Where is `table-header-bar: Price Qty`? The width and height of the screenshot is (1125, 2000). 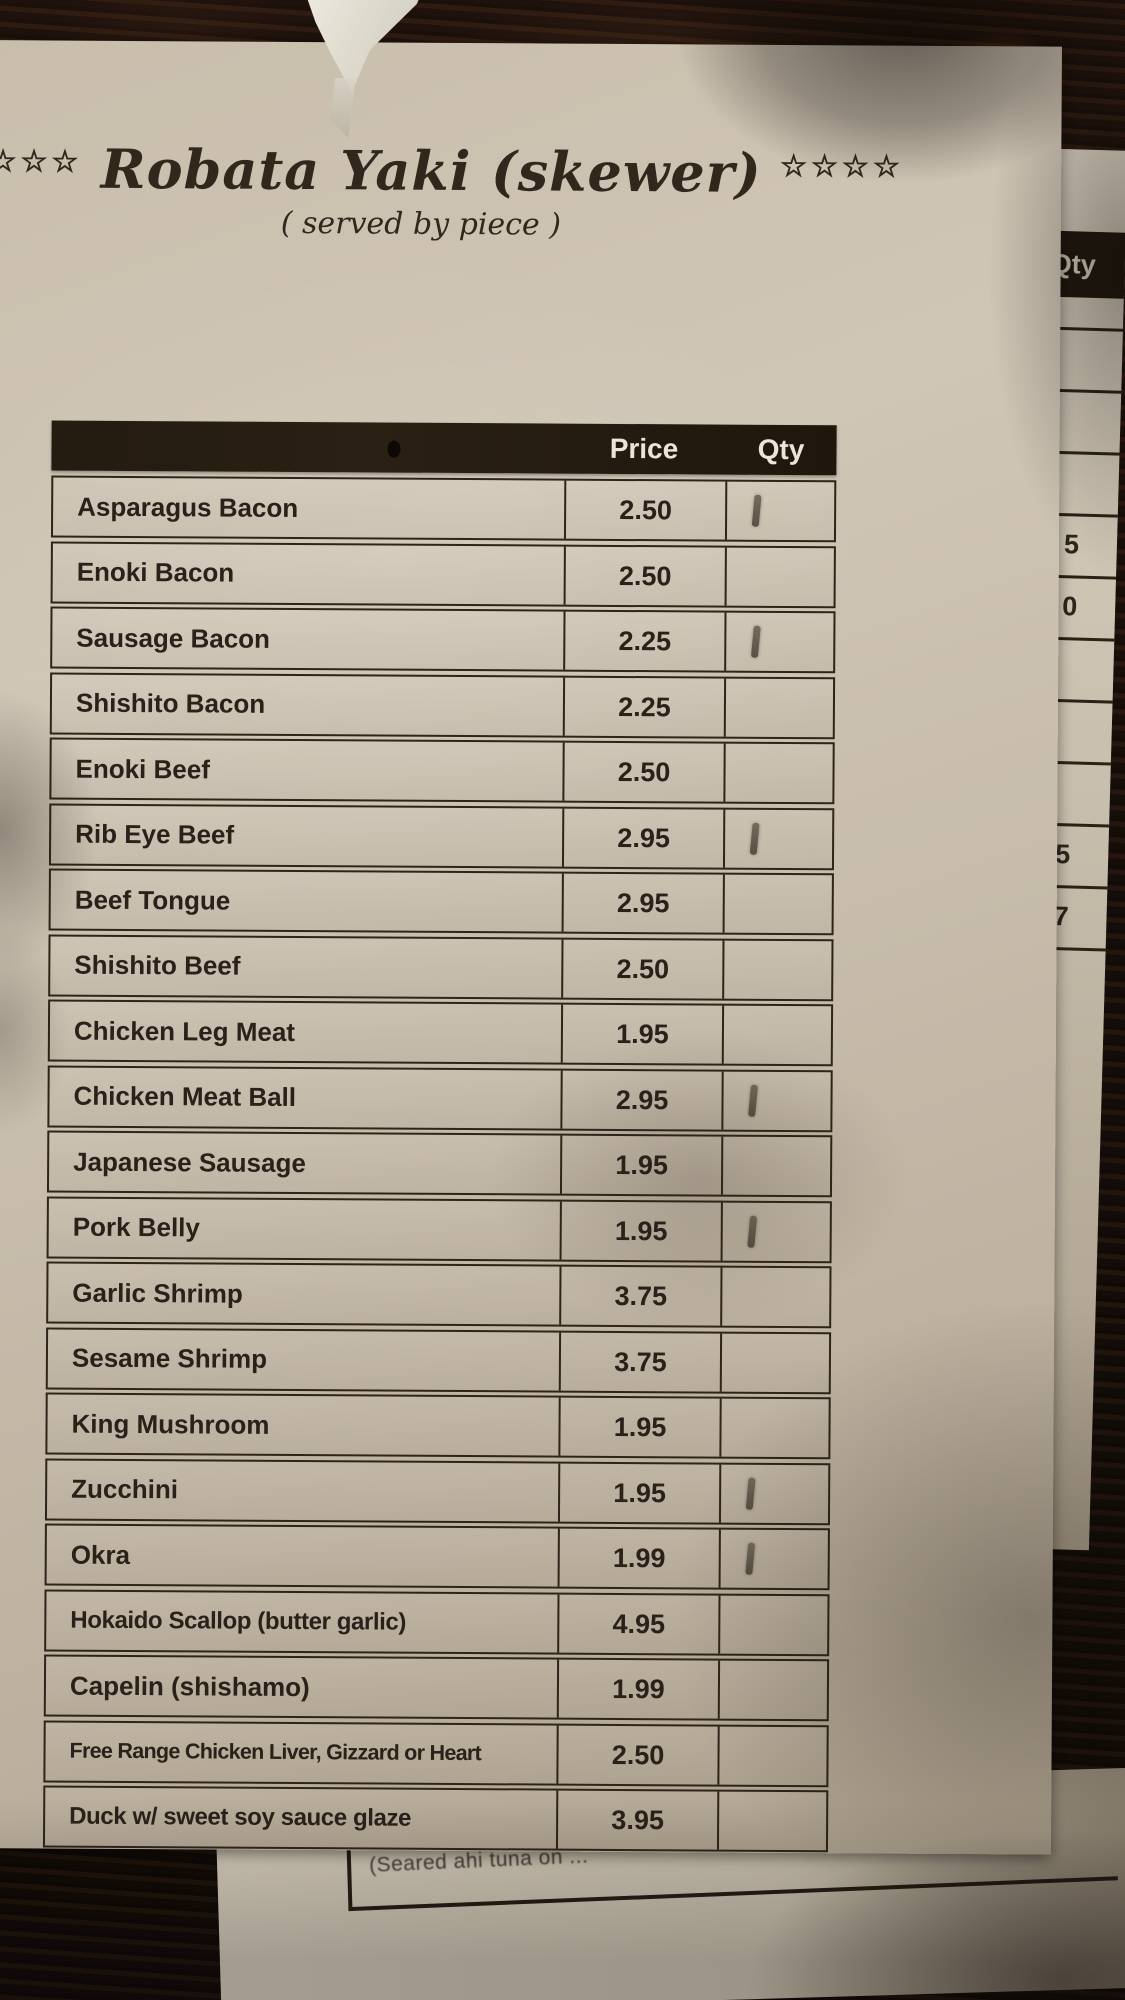 table-header-bar: Price Qty is located at coordinates (444, 448).